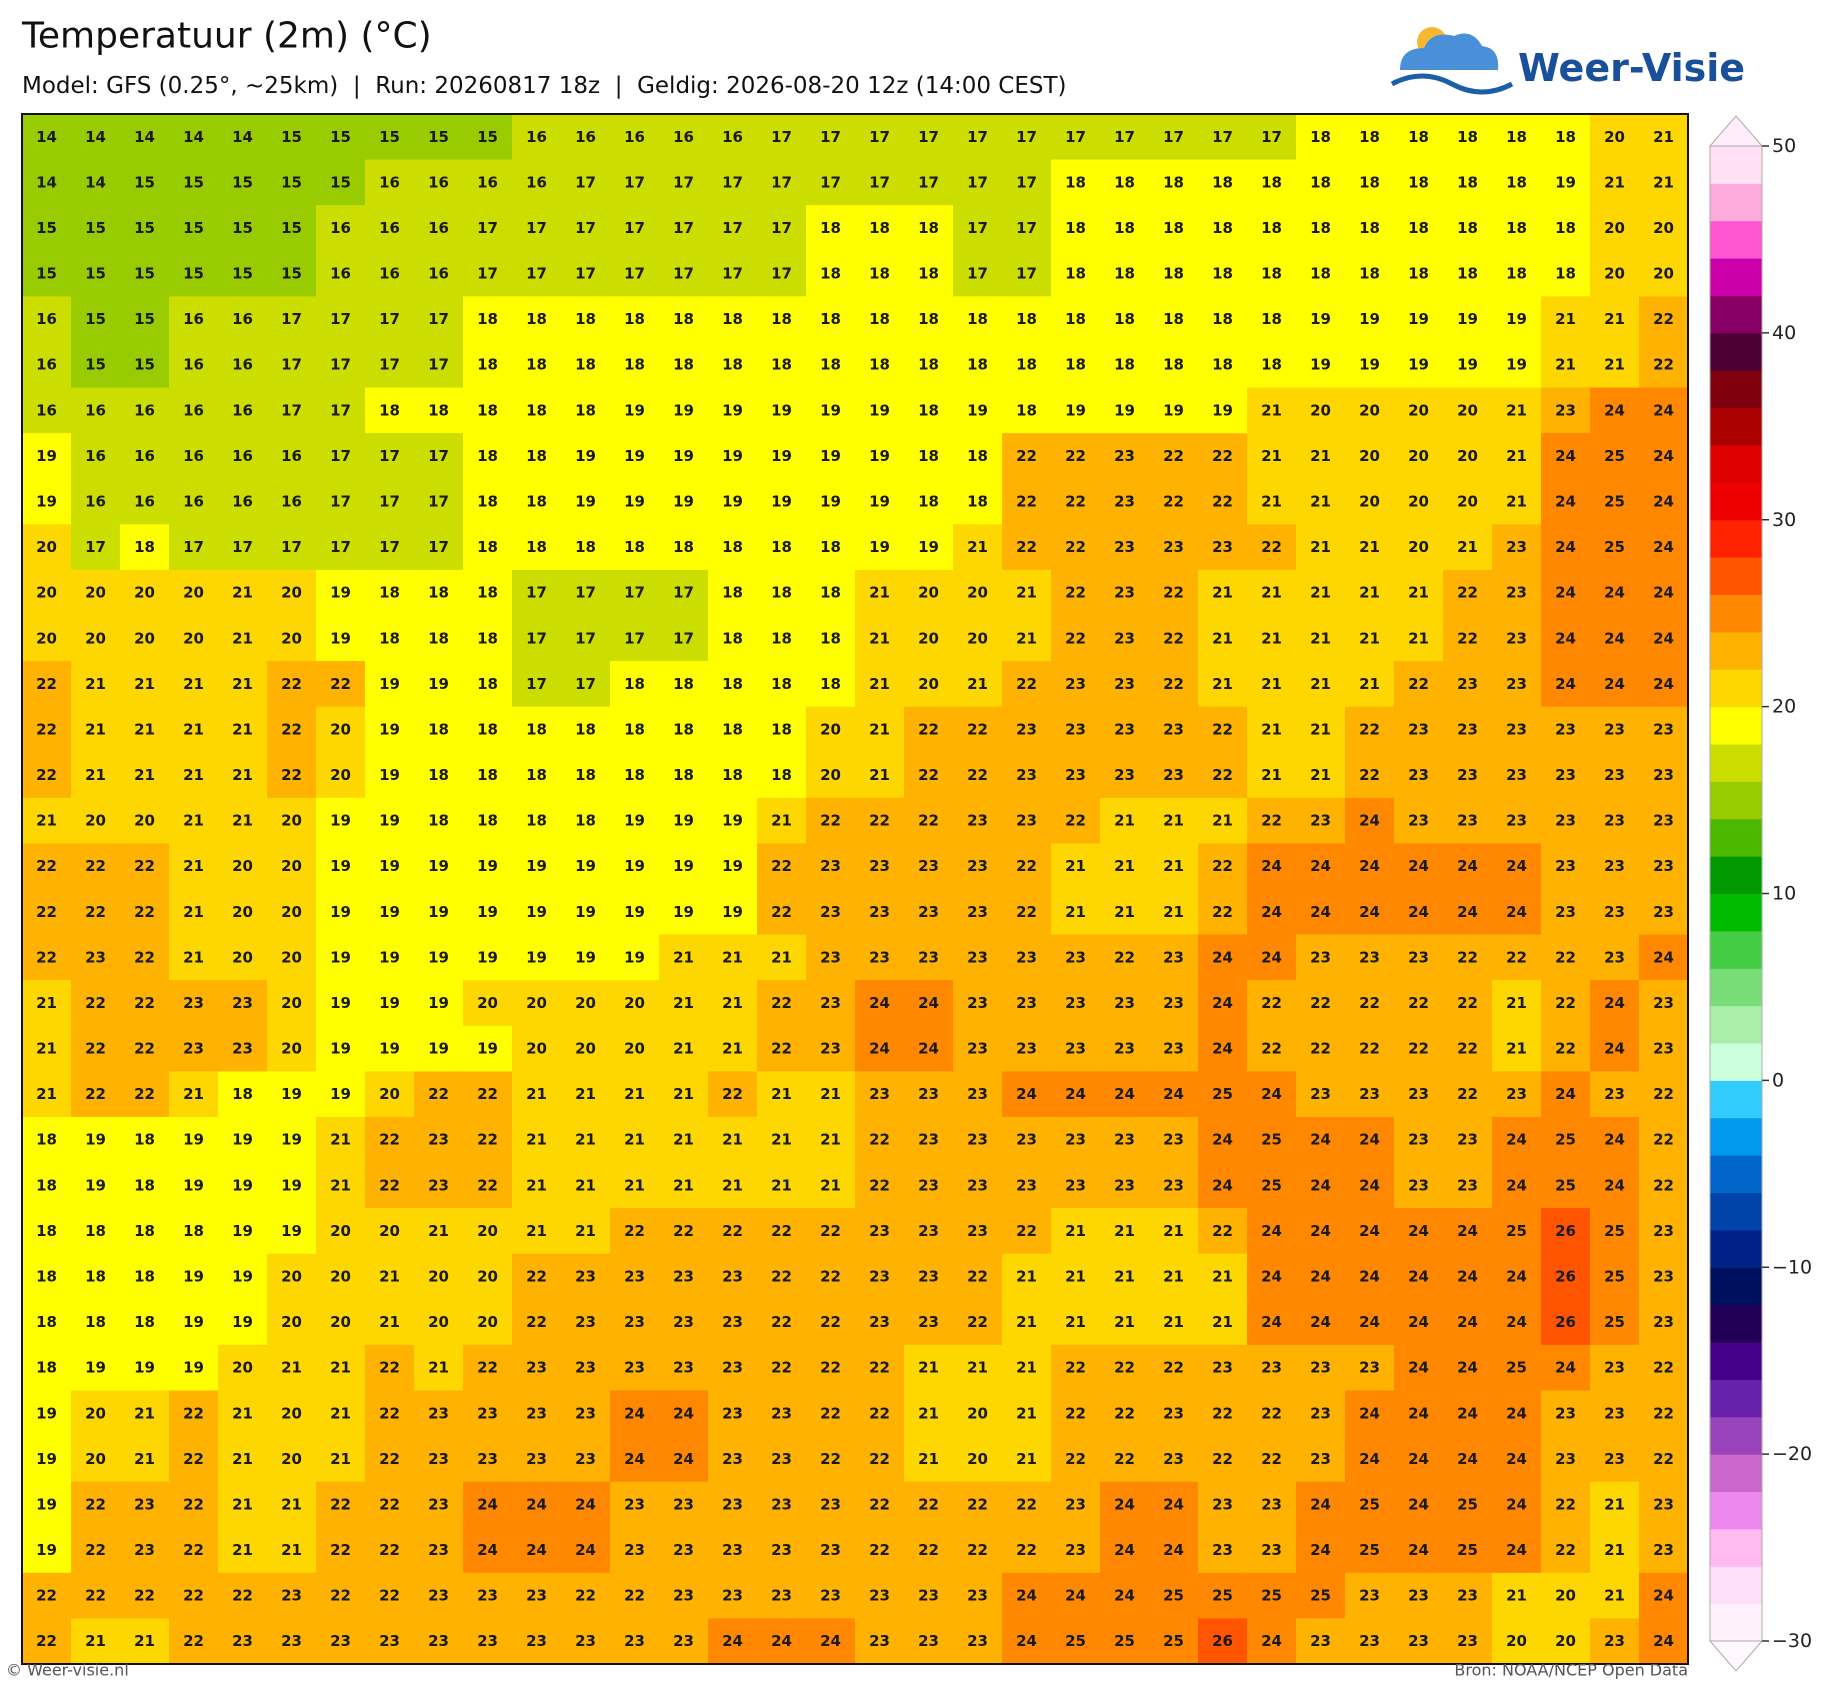 The image size is (1824, 1681). Describe the element at coordinates (732, 182) in the screenshot. I see `temp-label: 17` at that location.